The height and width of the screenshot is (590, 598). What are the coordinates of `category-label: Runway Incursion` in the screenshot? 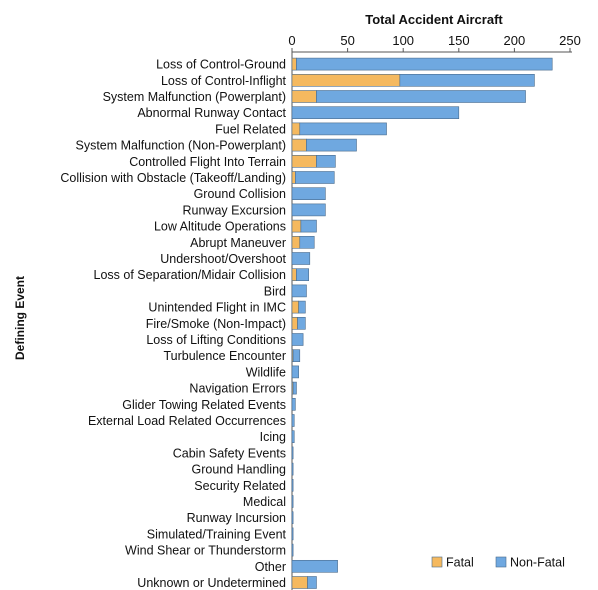 It's located at (236, 518).